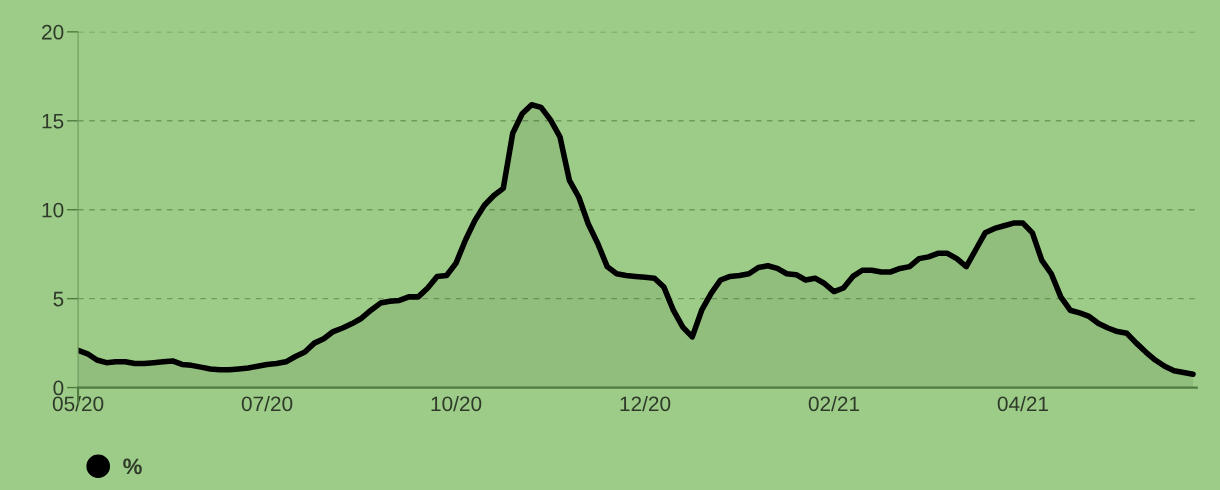  What do you see at coordinates (267, 403) in the screenshot?
I see `x-tick-label: 07/20` at bounding box center [267, 403].